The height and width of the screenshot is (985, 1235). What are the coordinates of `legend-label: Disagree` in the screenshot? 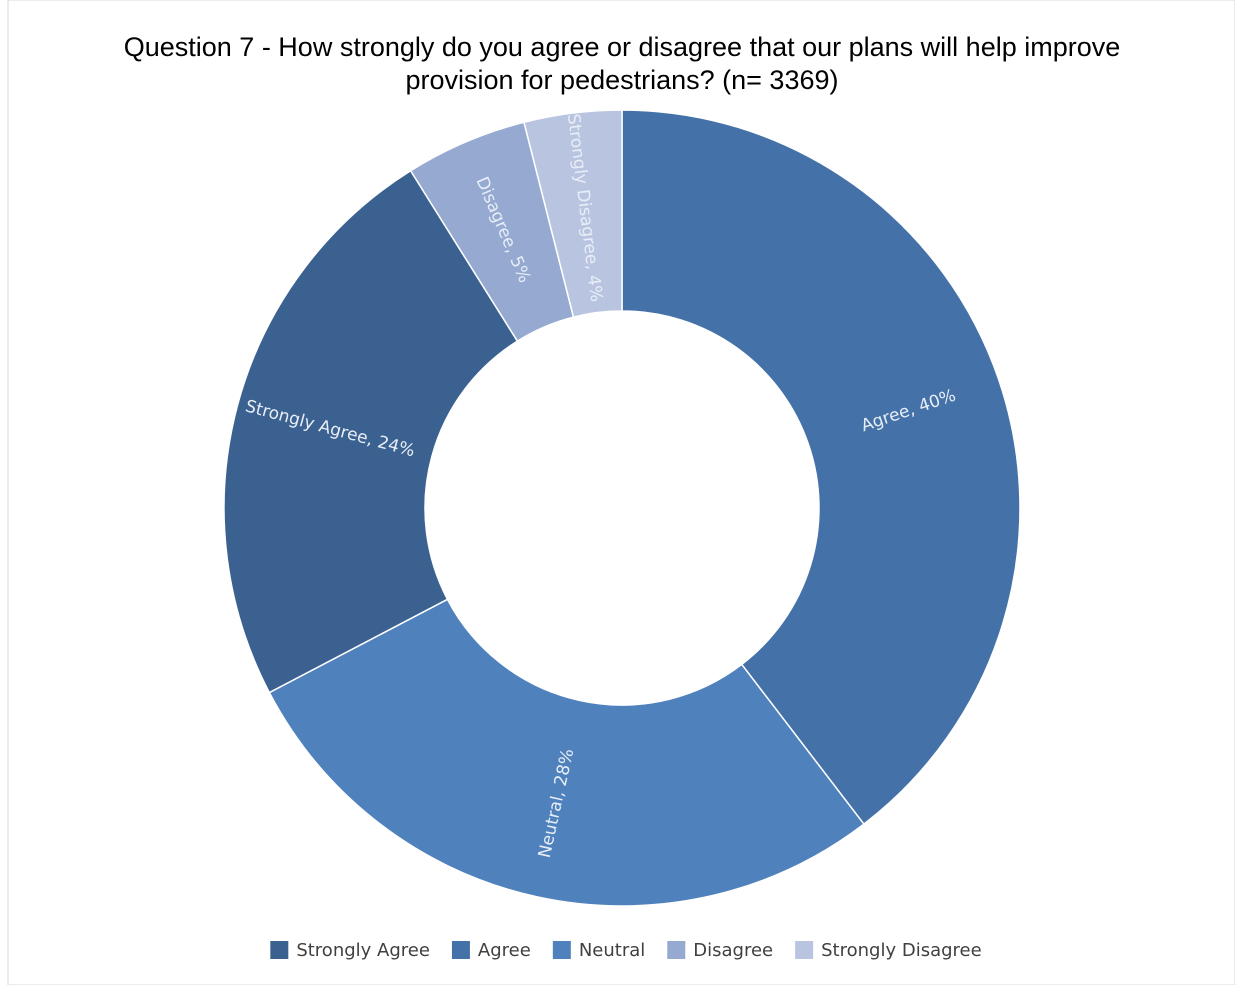 It's located at (733, 950).